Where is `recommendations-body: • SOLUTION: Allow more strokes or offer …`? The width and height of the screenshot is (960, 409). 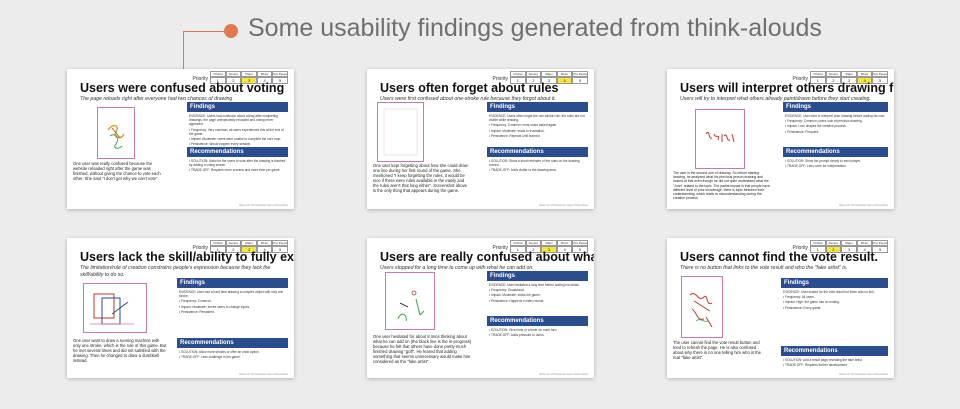 recommendations-body: • SOLUTION: Allow more strokes or offer … is located at coordinates (232, 353).